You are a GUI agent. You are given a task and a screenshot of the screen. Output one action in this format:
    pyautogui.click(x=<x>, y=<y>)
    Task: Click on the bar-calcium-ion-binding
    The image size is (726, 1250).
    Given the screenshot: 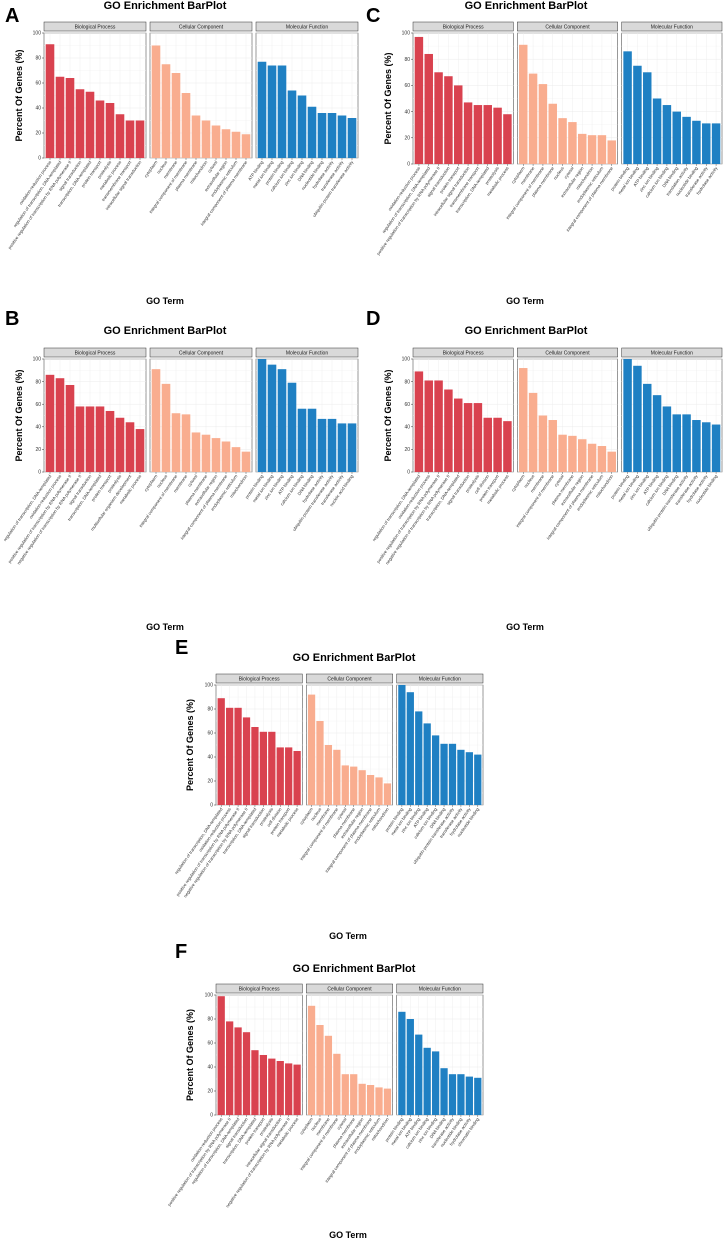 What is the action you would take?
    pyautogui.click(x=302, y=440)
    